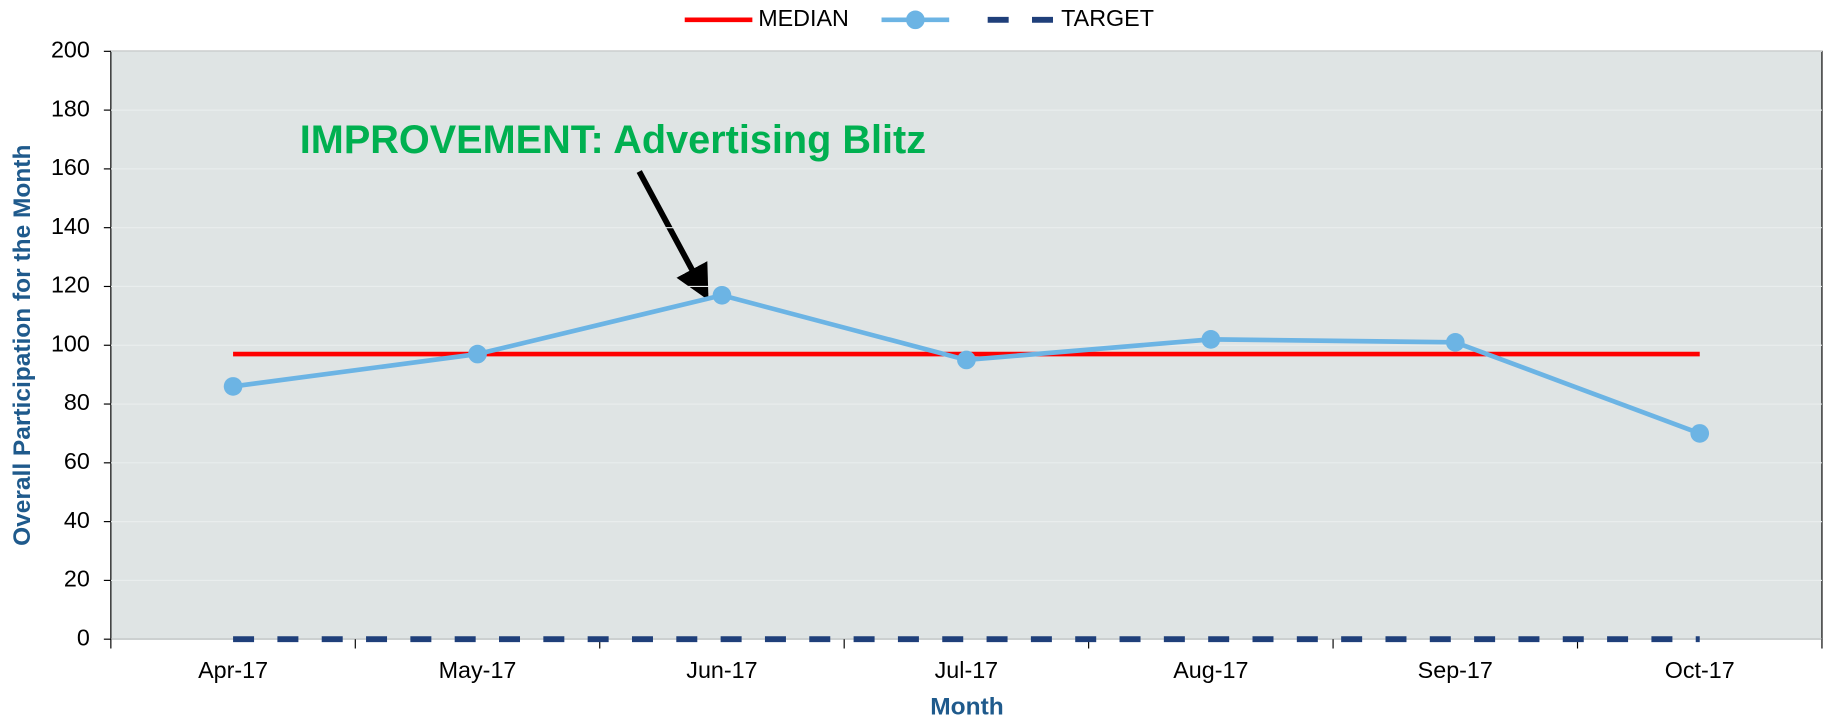  I want to click on x-tick-label: May-17, so click(478, 670).